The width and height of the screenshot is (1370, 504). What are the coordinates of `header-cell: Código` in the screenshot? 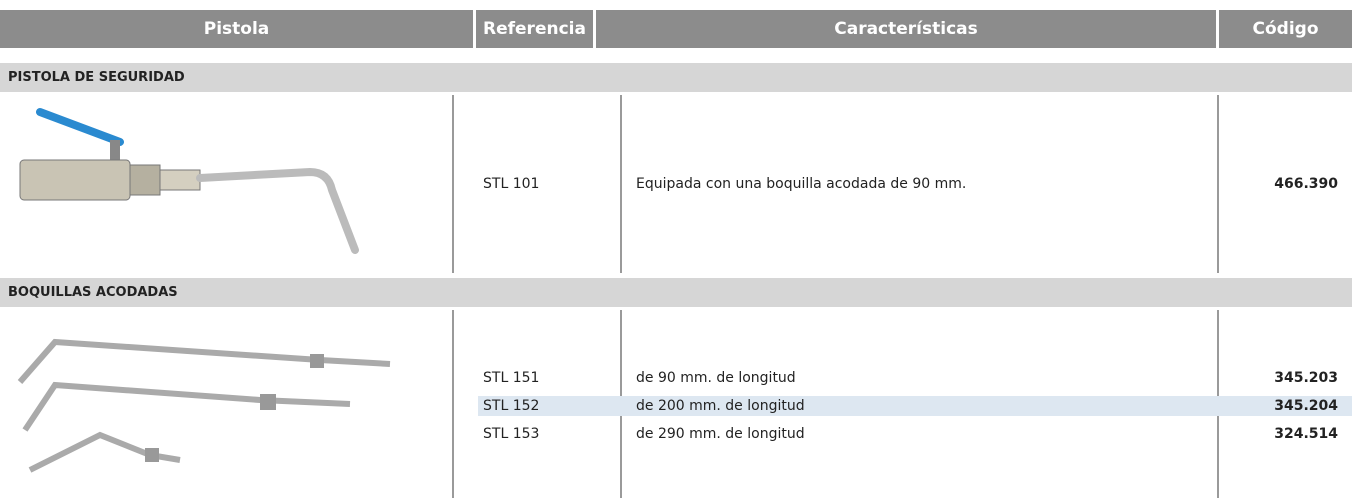 It's located at (1285, 29).